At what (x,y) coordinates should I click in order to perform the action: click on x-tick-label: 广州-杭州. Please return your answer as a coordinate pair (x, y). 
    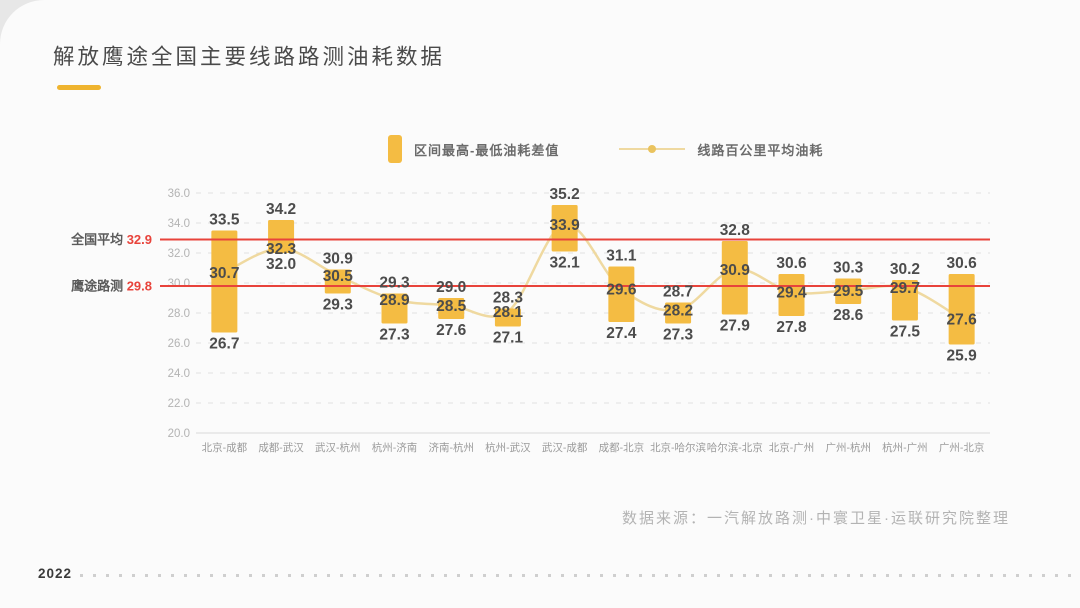
    Looking at the image, I should click on (848, 447).